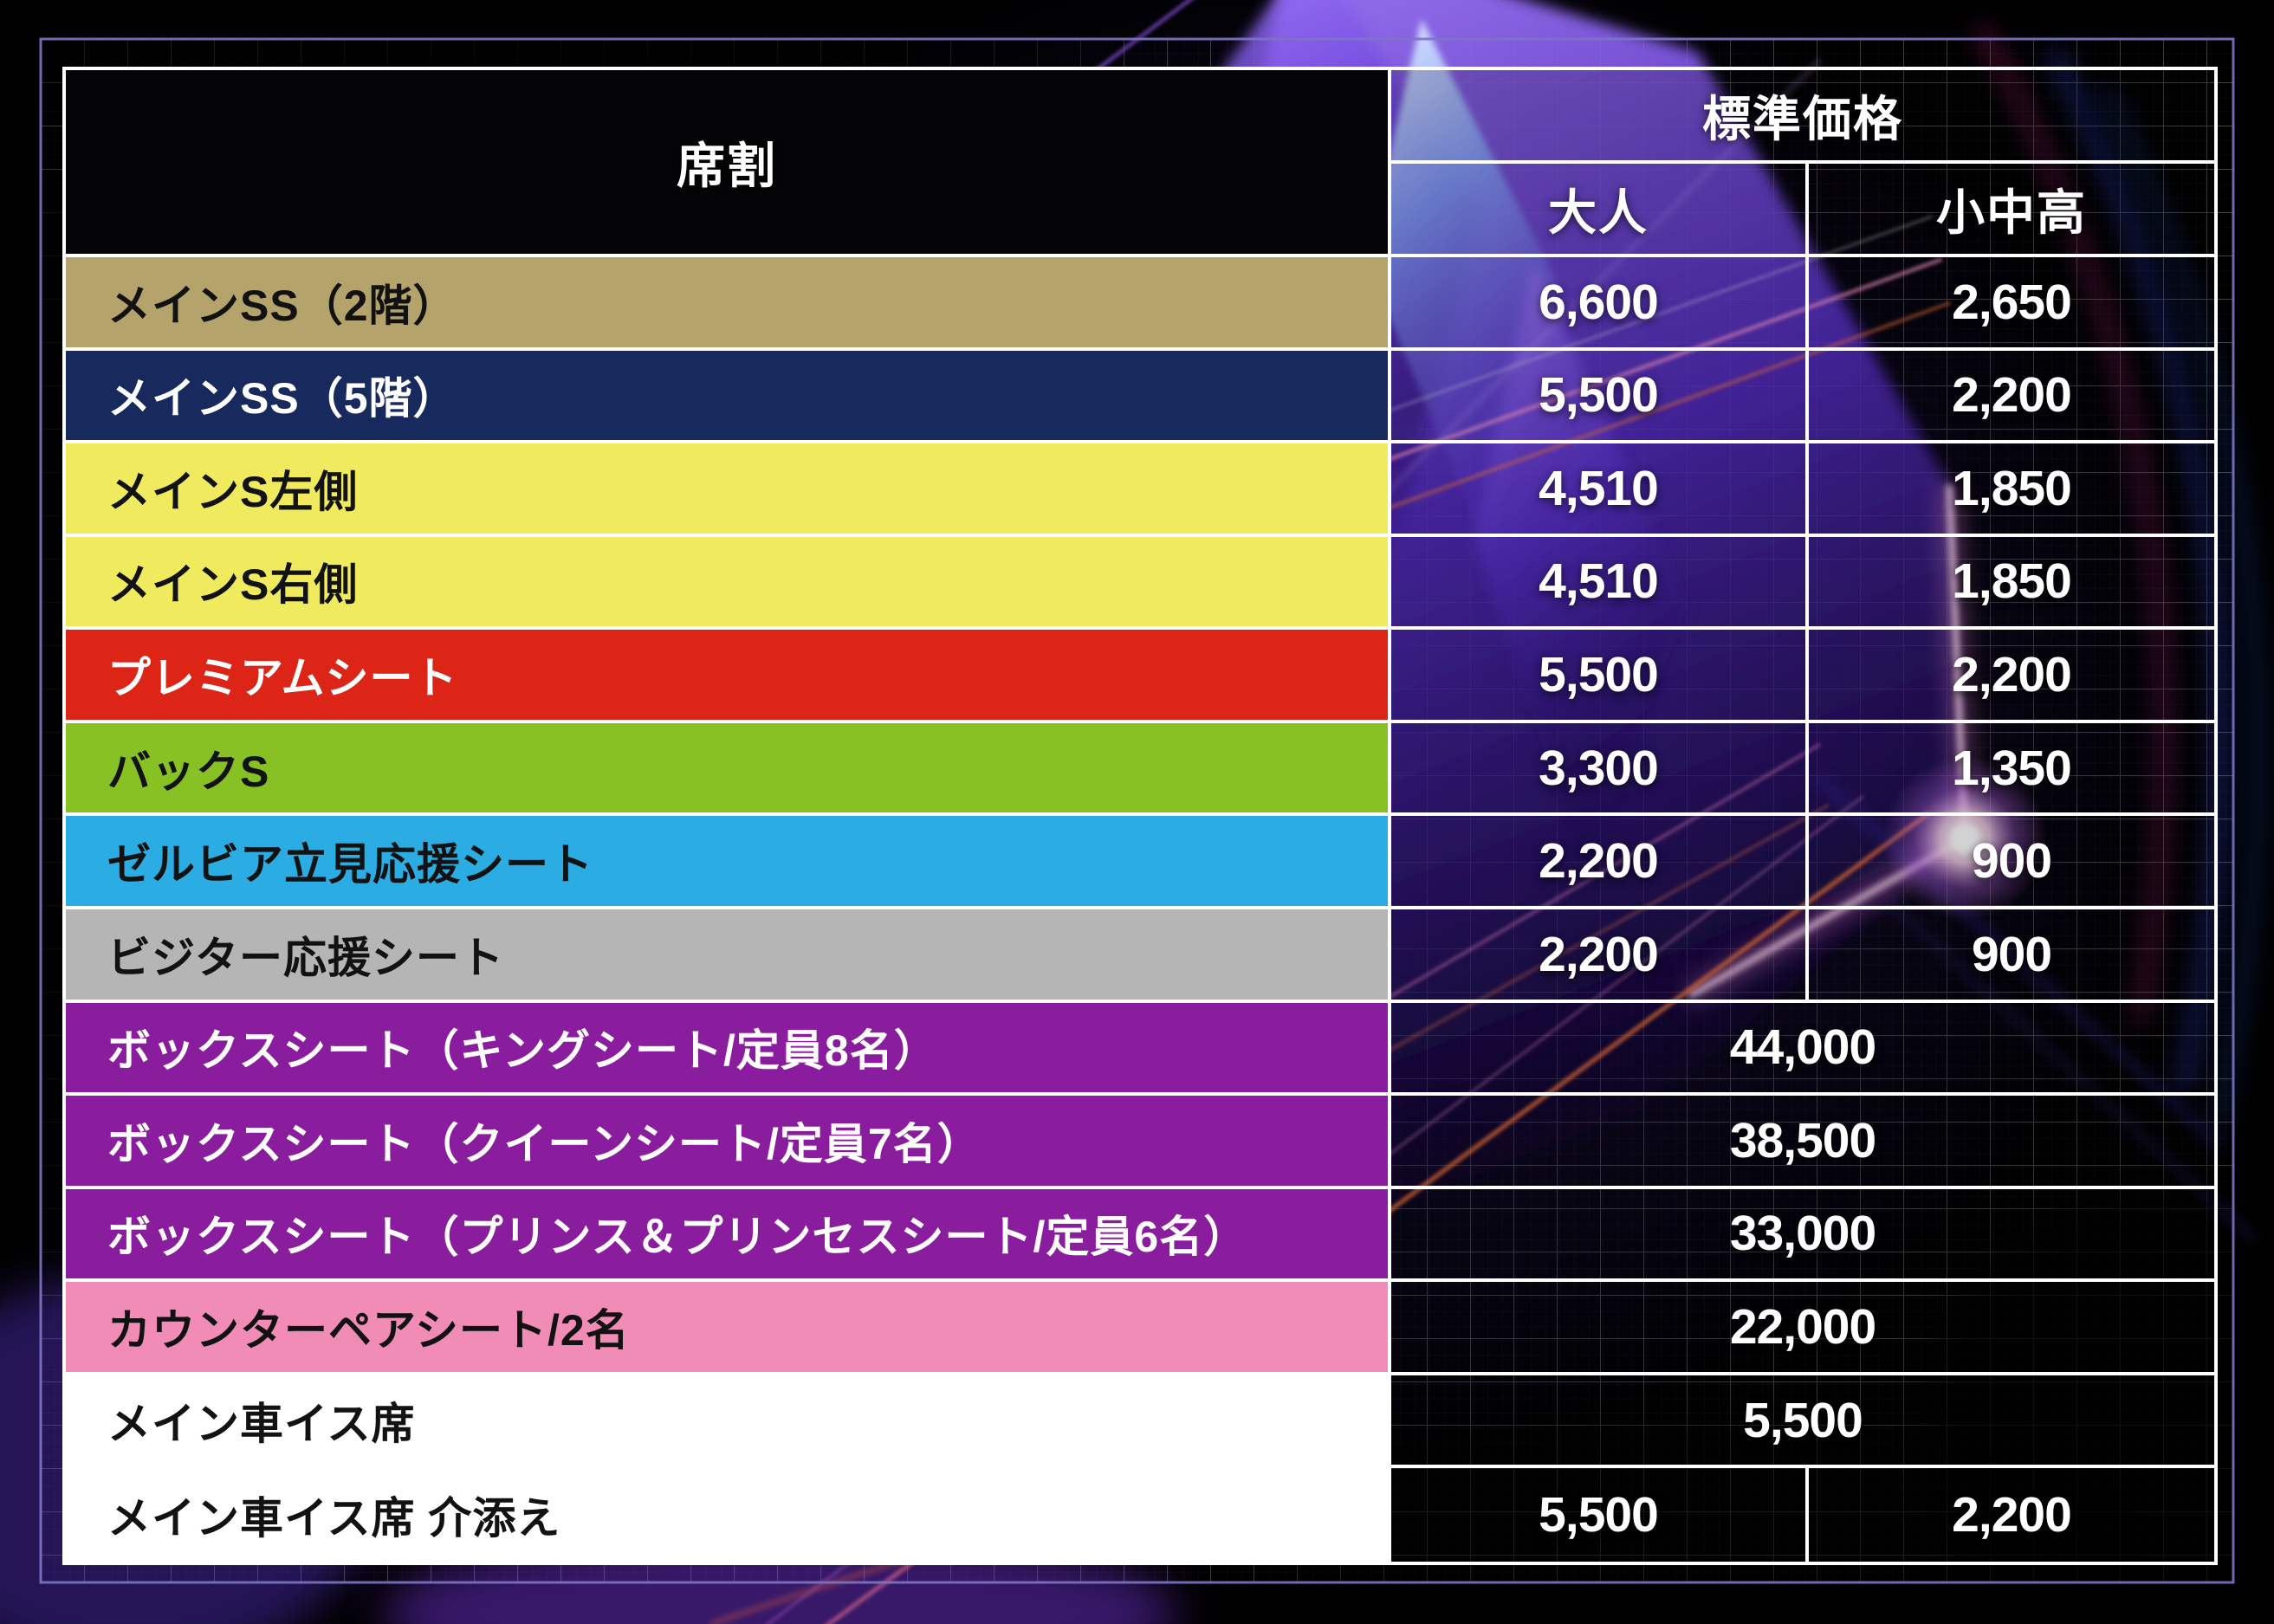  I want to click on header-adult: 大人, so click(1600, 210).